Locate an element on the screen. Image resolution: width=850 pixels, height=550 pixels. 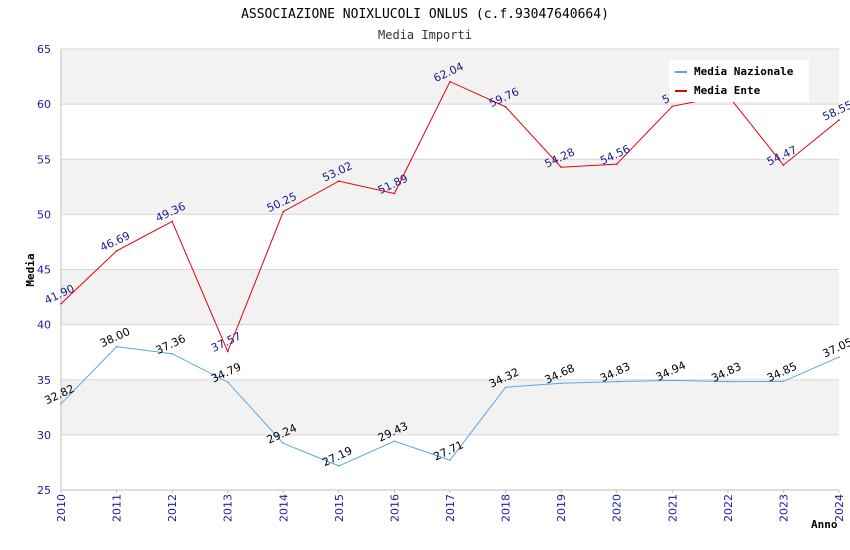
x-tick-label: 2021 is located at coordinates (672, 508).